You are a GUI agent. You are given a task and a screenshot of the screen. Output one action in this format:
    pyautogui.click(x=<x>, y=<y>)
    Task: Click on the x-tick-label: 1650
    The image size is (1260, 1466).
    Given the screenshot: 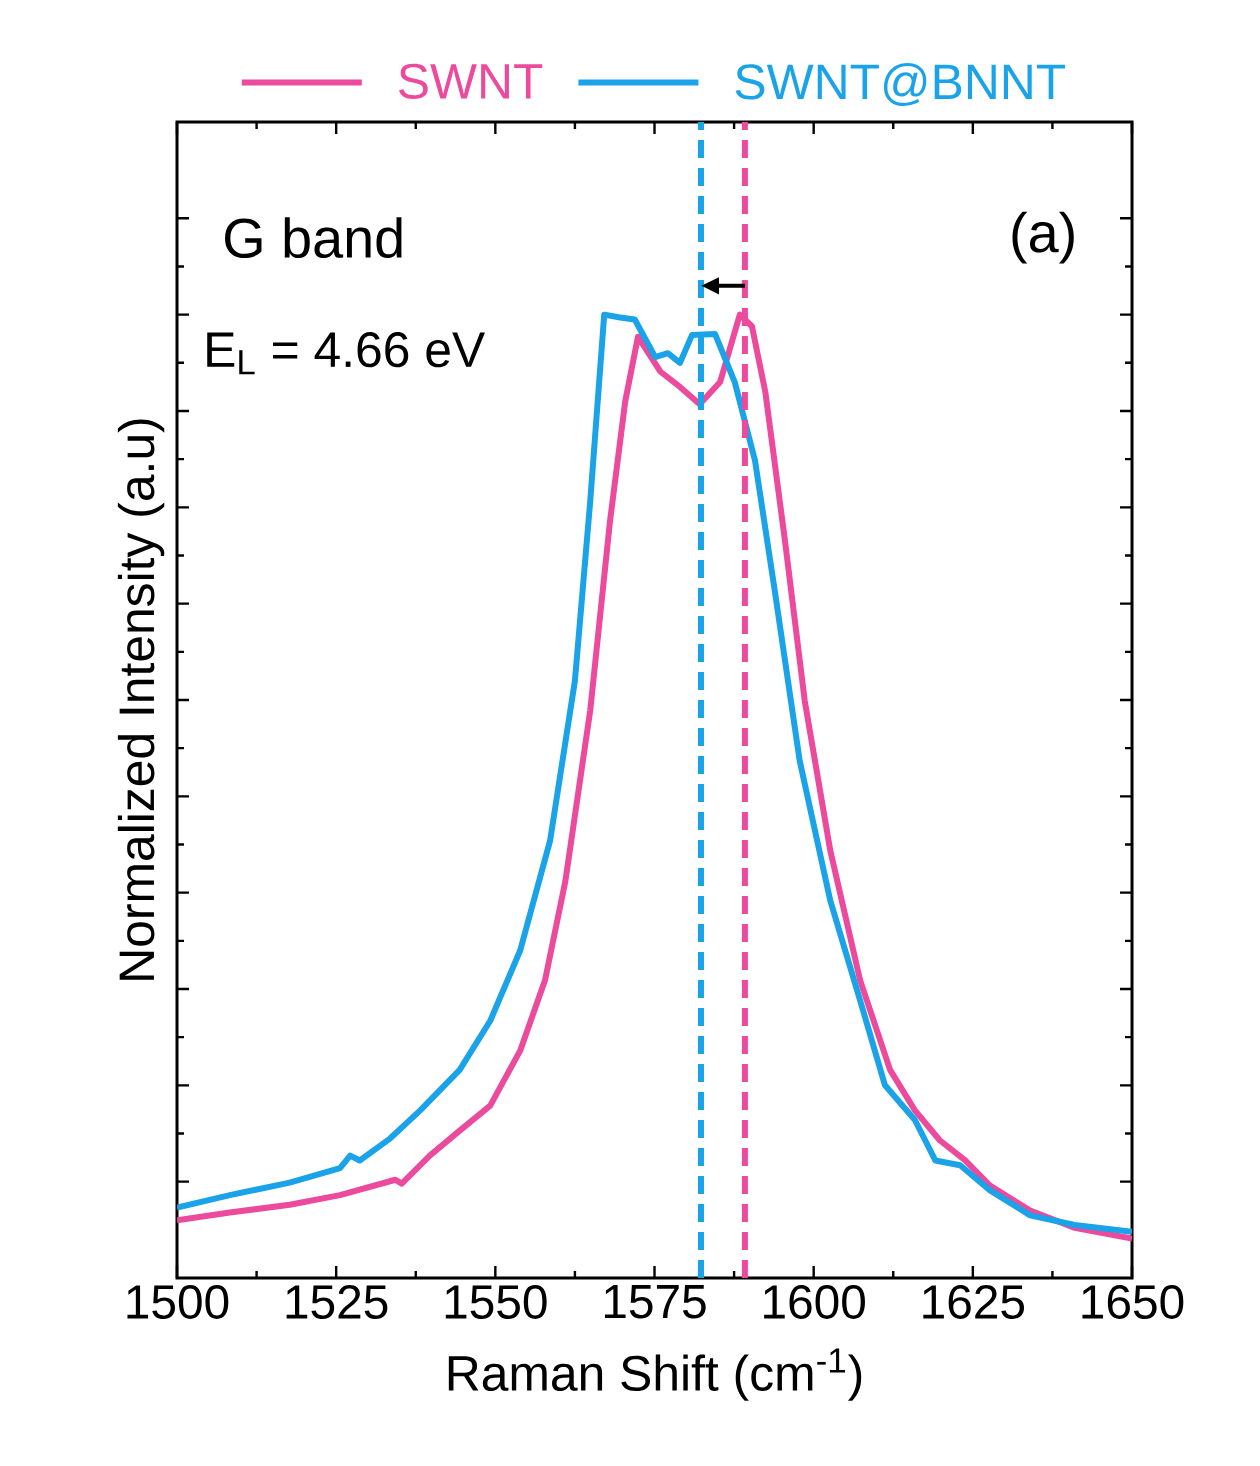 What is the action you would take?
    pyautogui.click(x=1133, y=1302)
    